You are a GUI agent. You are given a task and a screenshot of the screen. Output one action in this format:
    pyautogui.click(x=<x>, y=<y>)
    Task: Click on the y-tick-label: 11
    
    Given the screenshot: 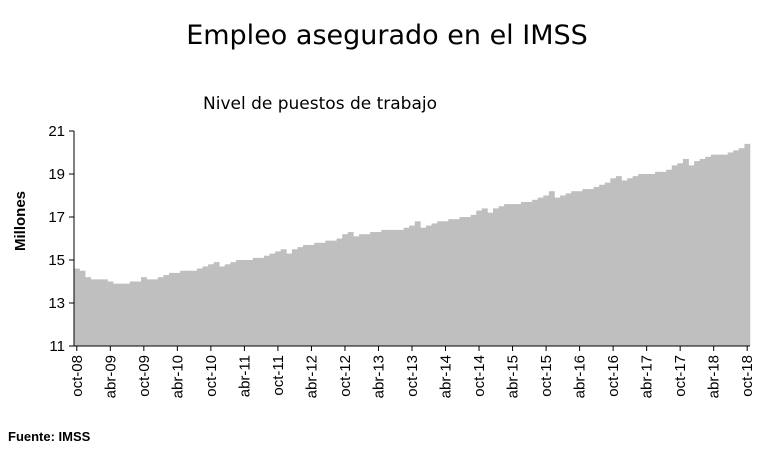 What is the action you would take?
    pyautogui.click(x=57, y=346)
    